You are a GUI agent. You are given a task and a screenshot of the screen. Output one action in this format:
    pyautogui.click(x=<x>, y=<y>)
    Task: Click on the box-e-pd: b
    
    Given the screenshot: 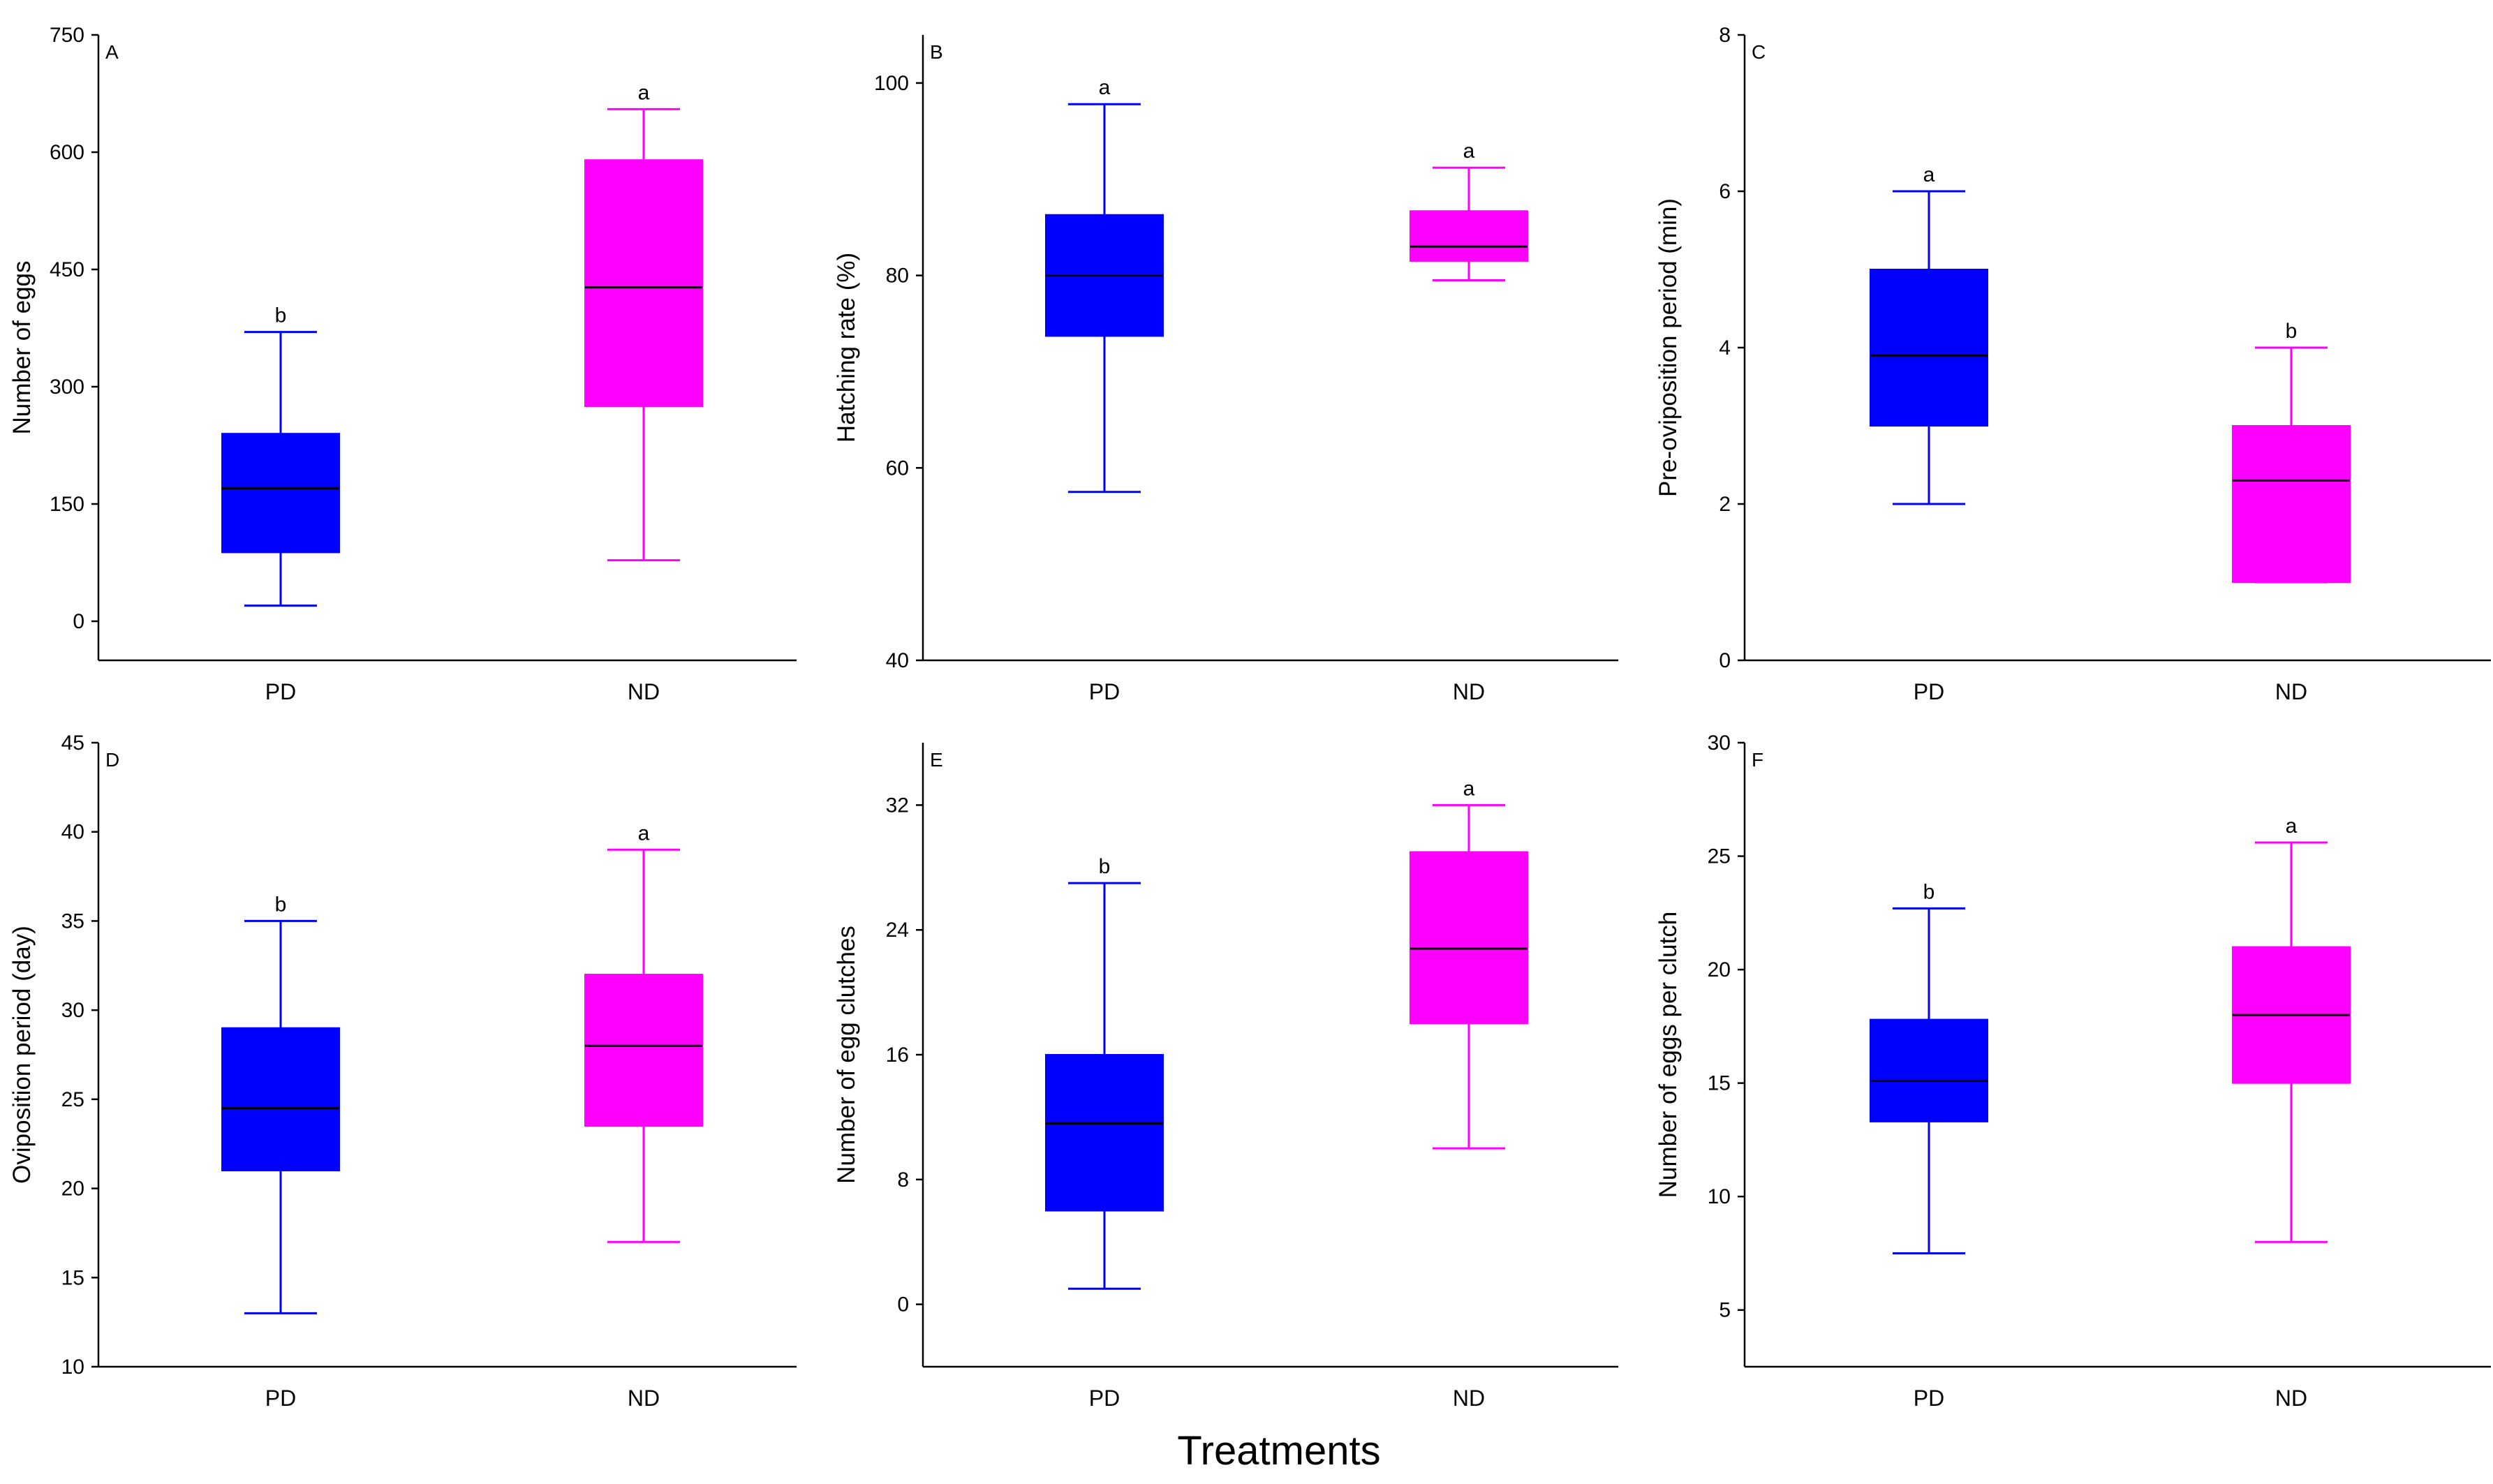 What is the action you would take?
    pyautogui.click(x=1104, y=1072)
    